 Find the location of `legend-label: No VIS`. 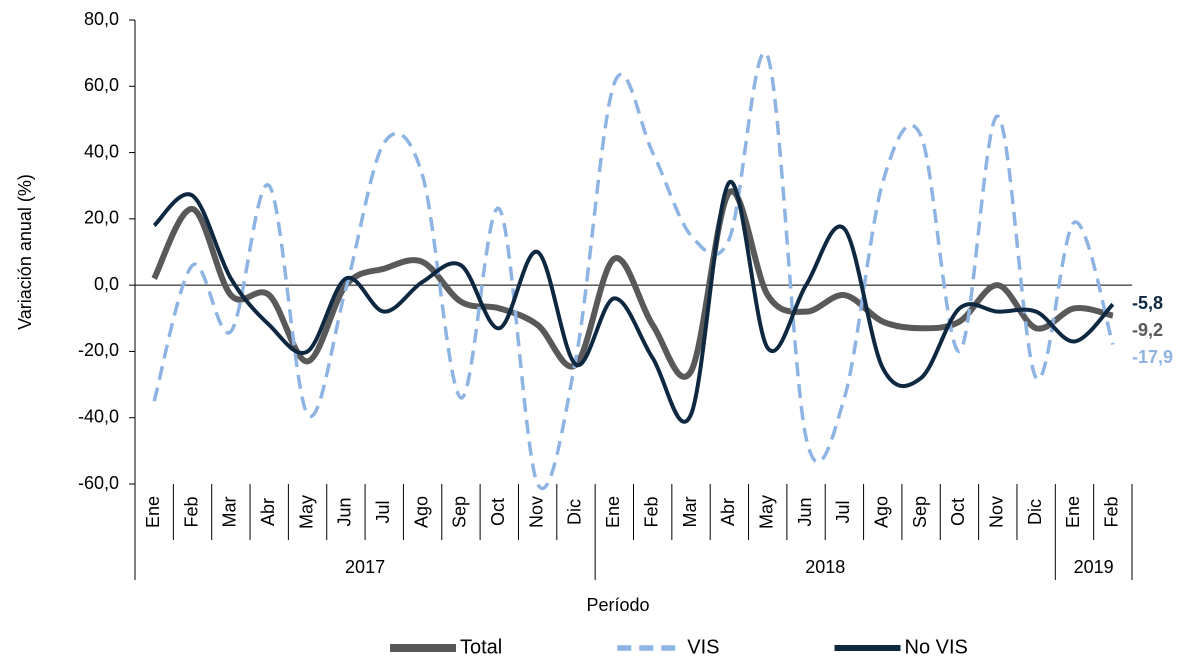

legend-label: No VIS is located at coordinates (936, 647).